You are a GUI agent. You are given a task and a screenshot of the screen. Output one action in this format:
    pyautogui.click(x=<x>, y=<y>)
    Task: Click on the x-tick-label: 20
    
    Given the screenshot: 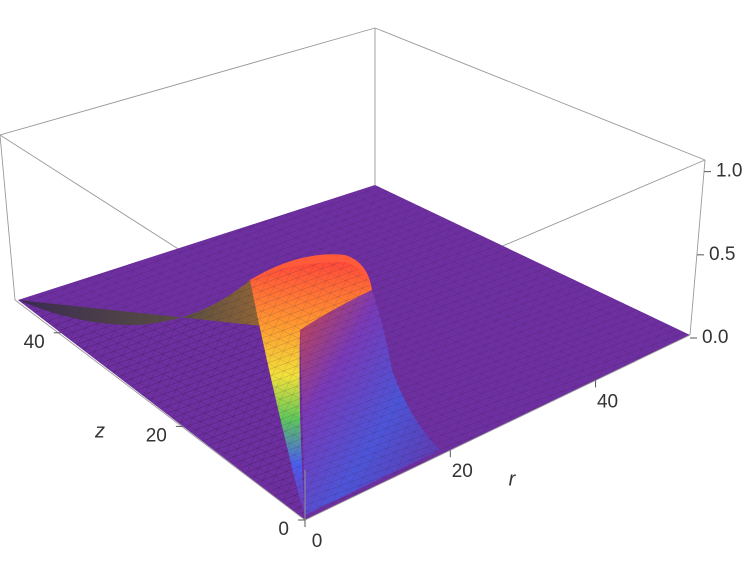 What is the action you would take?
    pyautogui.click(x=462, y=471)
    